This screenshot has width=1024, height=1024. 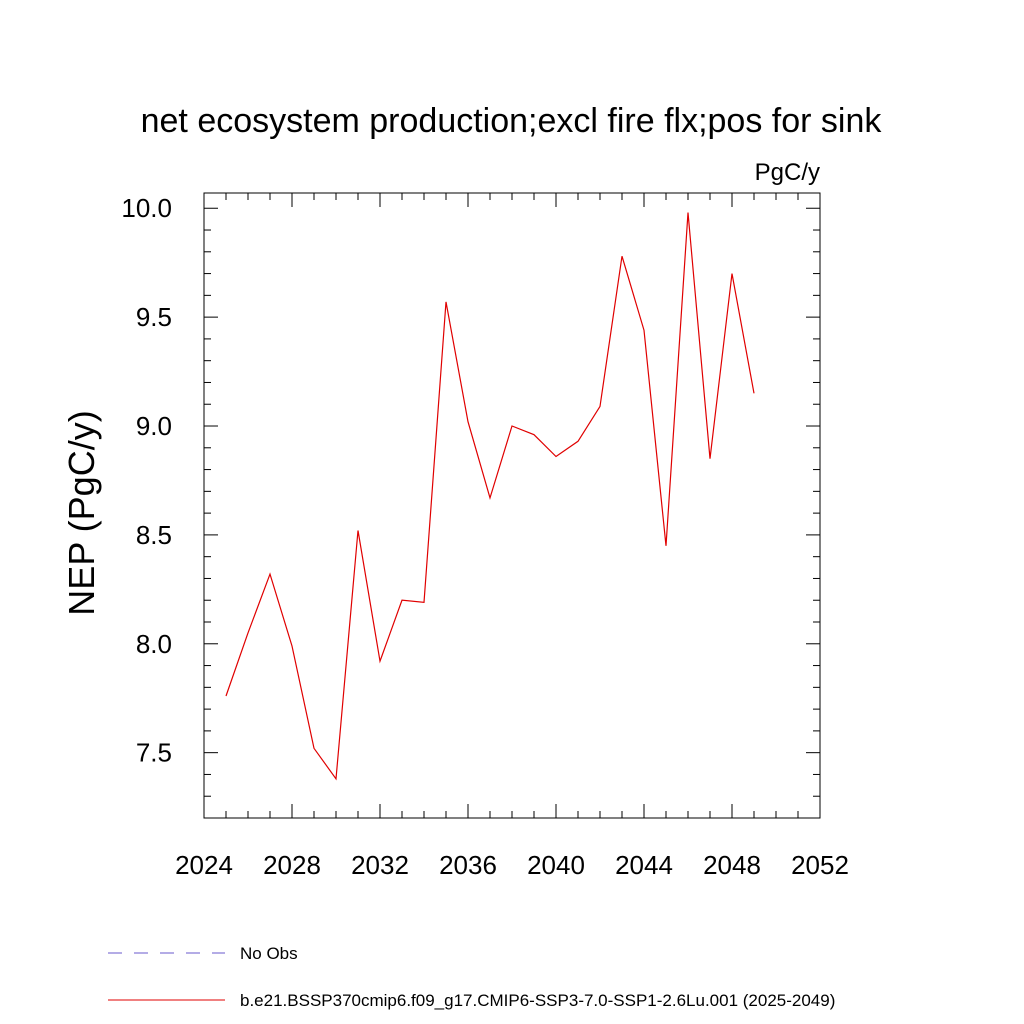 I want to click on y-tick-label: 7.5, so click(x=154, y=753).